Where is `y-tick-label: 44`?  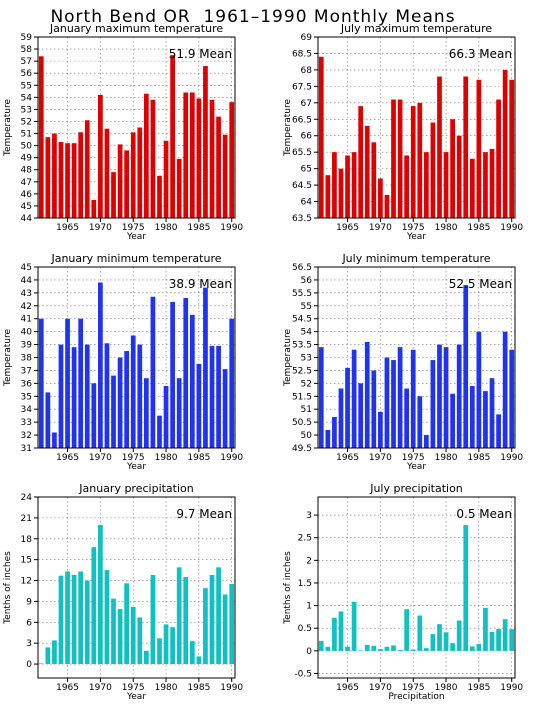 y-tick-label: 44 is located at coordinates (27, 281).